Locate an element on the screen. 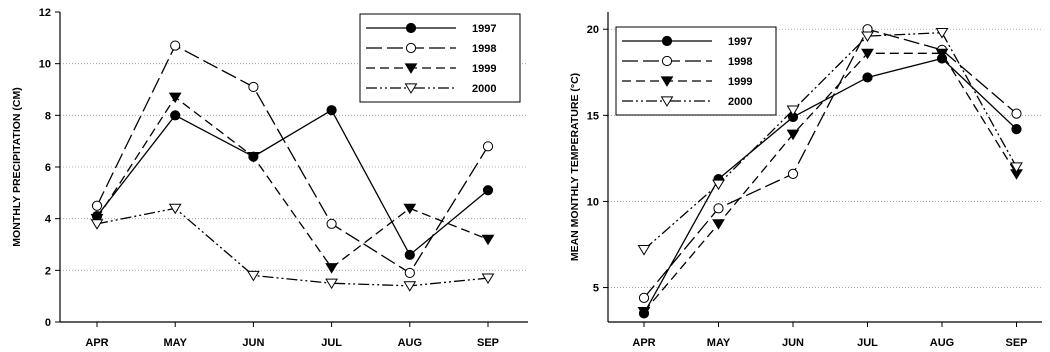 This screenshot has width=1050, height=352. series-2000 is located at coordinates (292, 247).